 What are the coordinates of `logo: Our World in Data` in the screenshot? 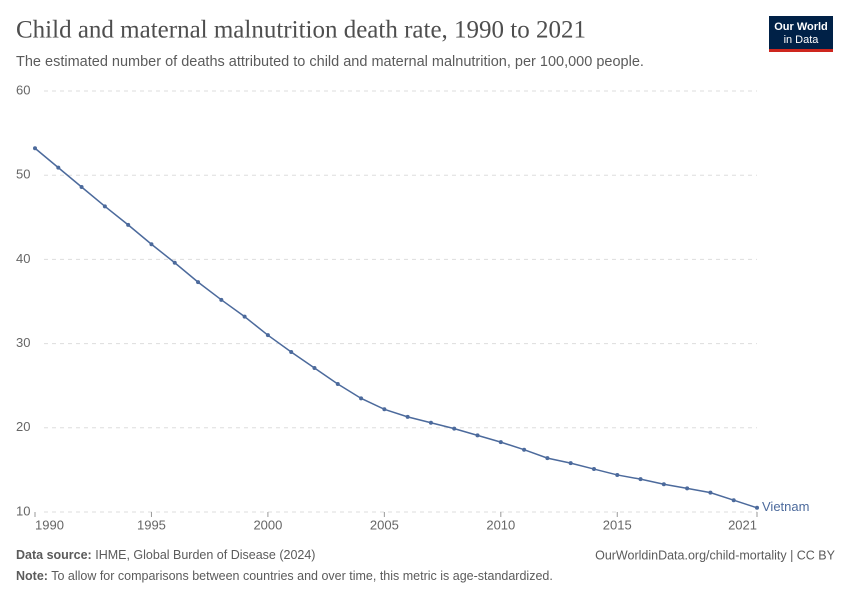 It's located at (801, 34).